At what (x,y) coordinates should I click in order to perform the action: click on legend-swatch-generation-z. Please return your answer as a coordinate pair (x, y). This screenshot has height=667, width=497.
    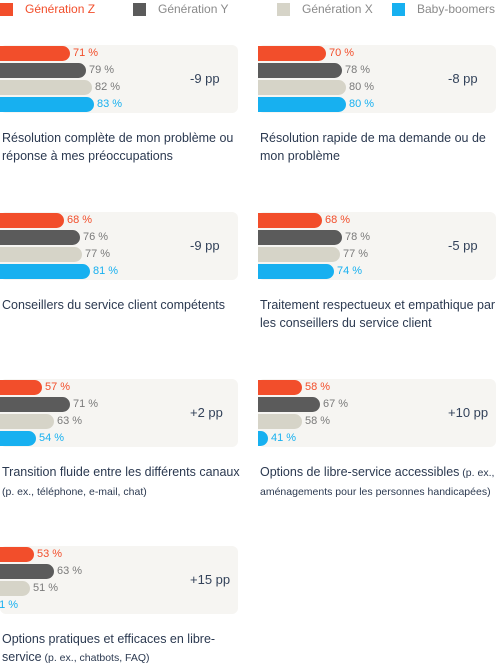
    Looking at the image, I should click on (6, 9).